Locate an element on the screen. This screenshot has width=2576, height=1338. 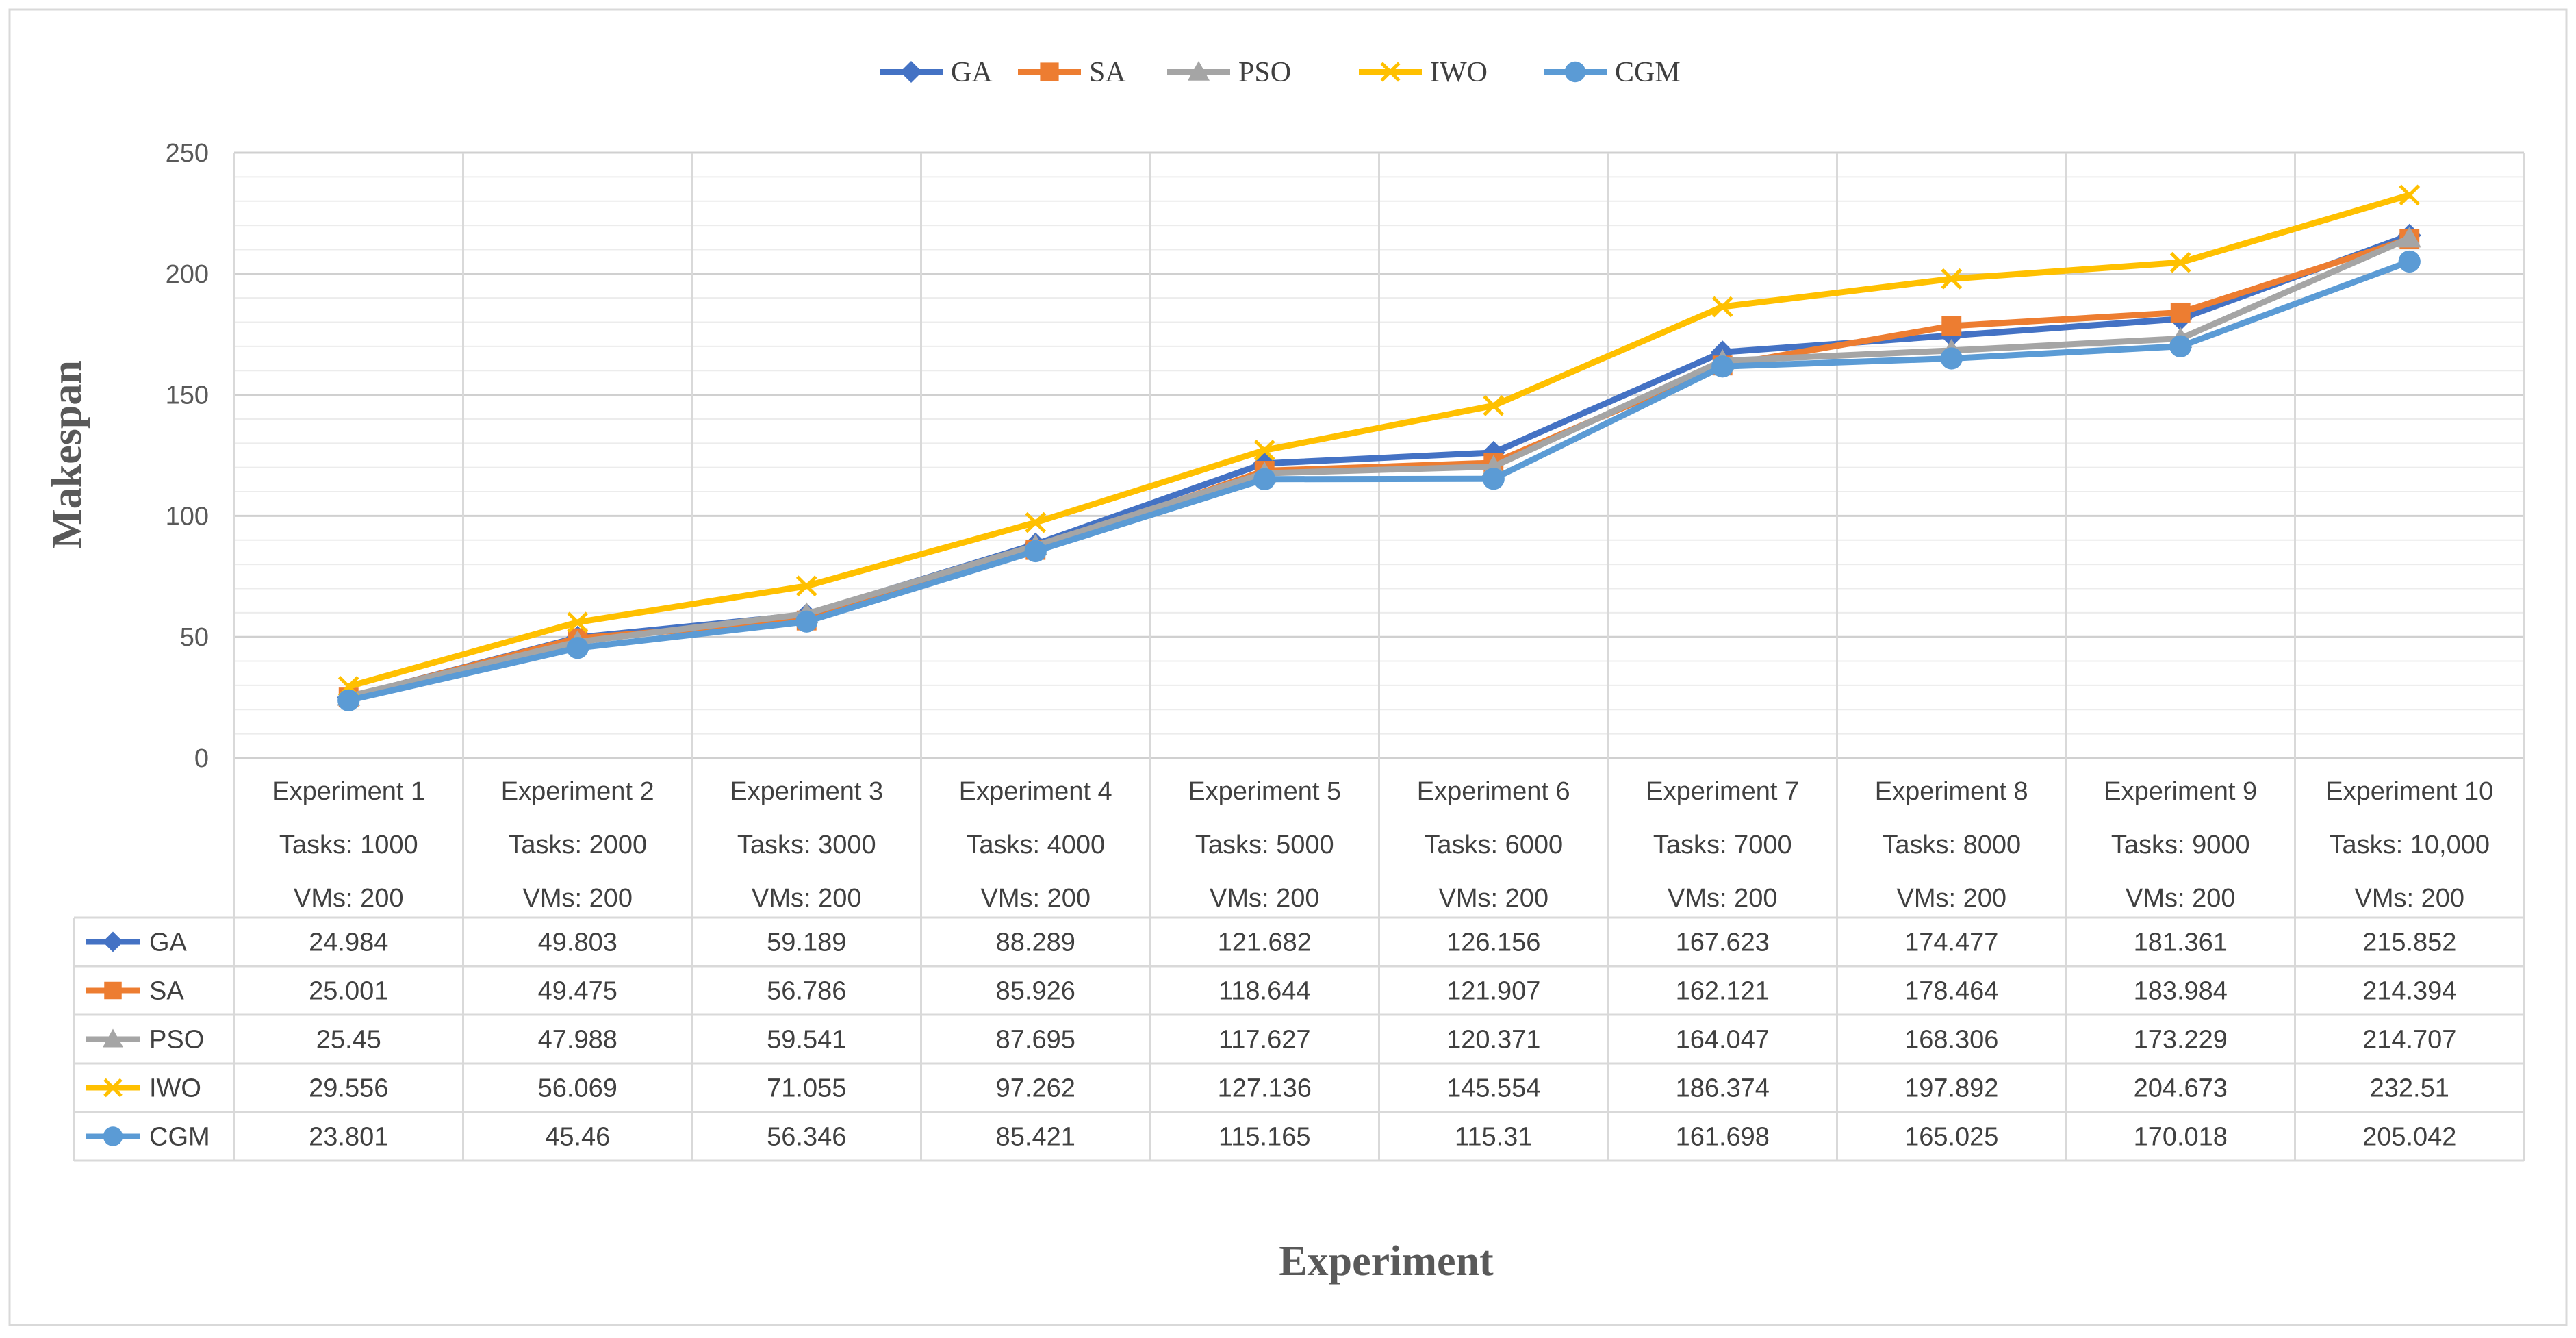
x-axis-title: Experiment is located at coordinates (1386, 1261).